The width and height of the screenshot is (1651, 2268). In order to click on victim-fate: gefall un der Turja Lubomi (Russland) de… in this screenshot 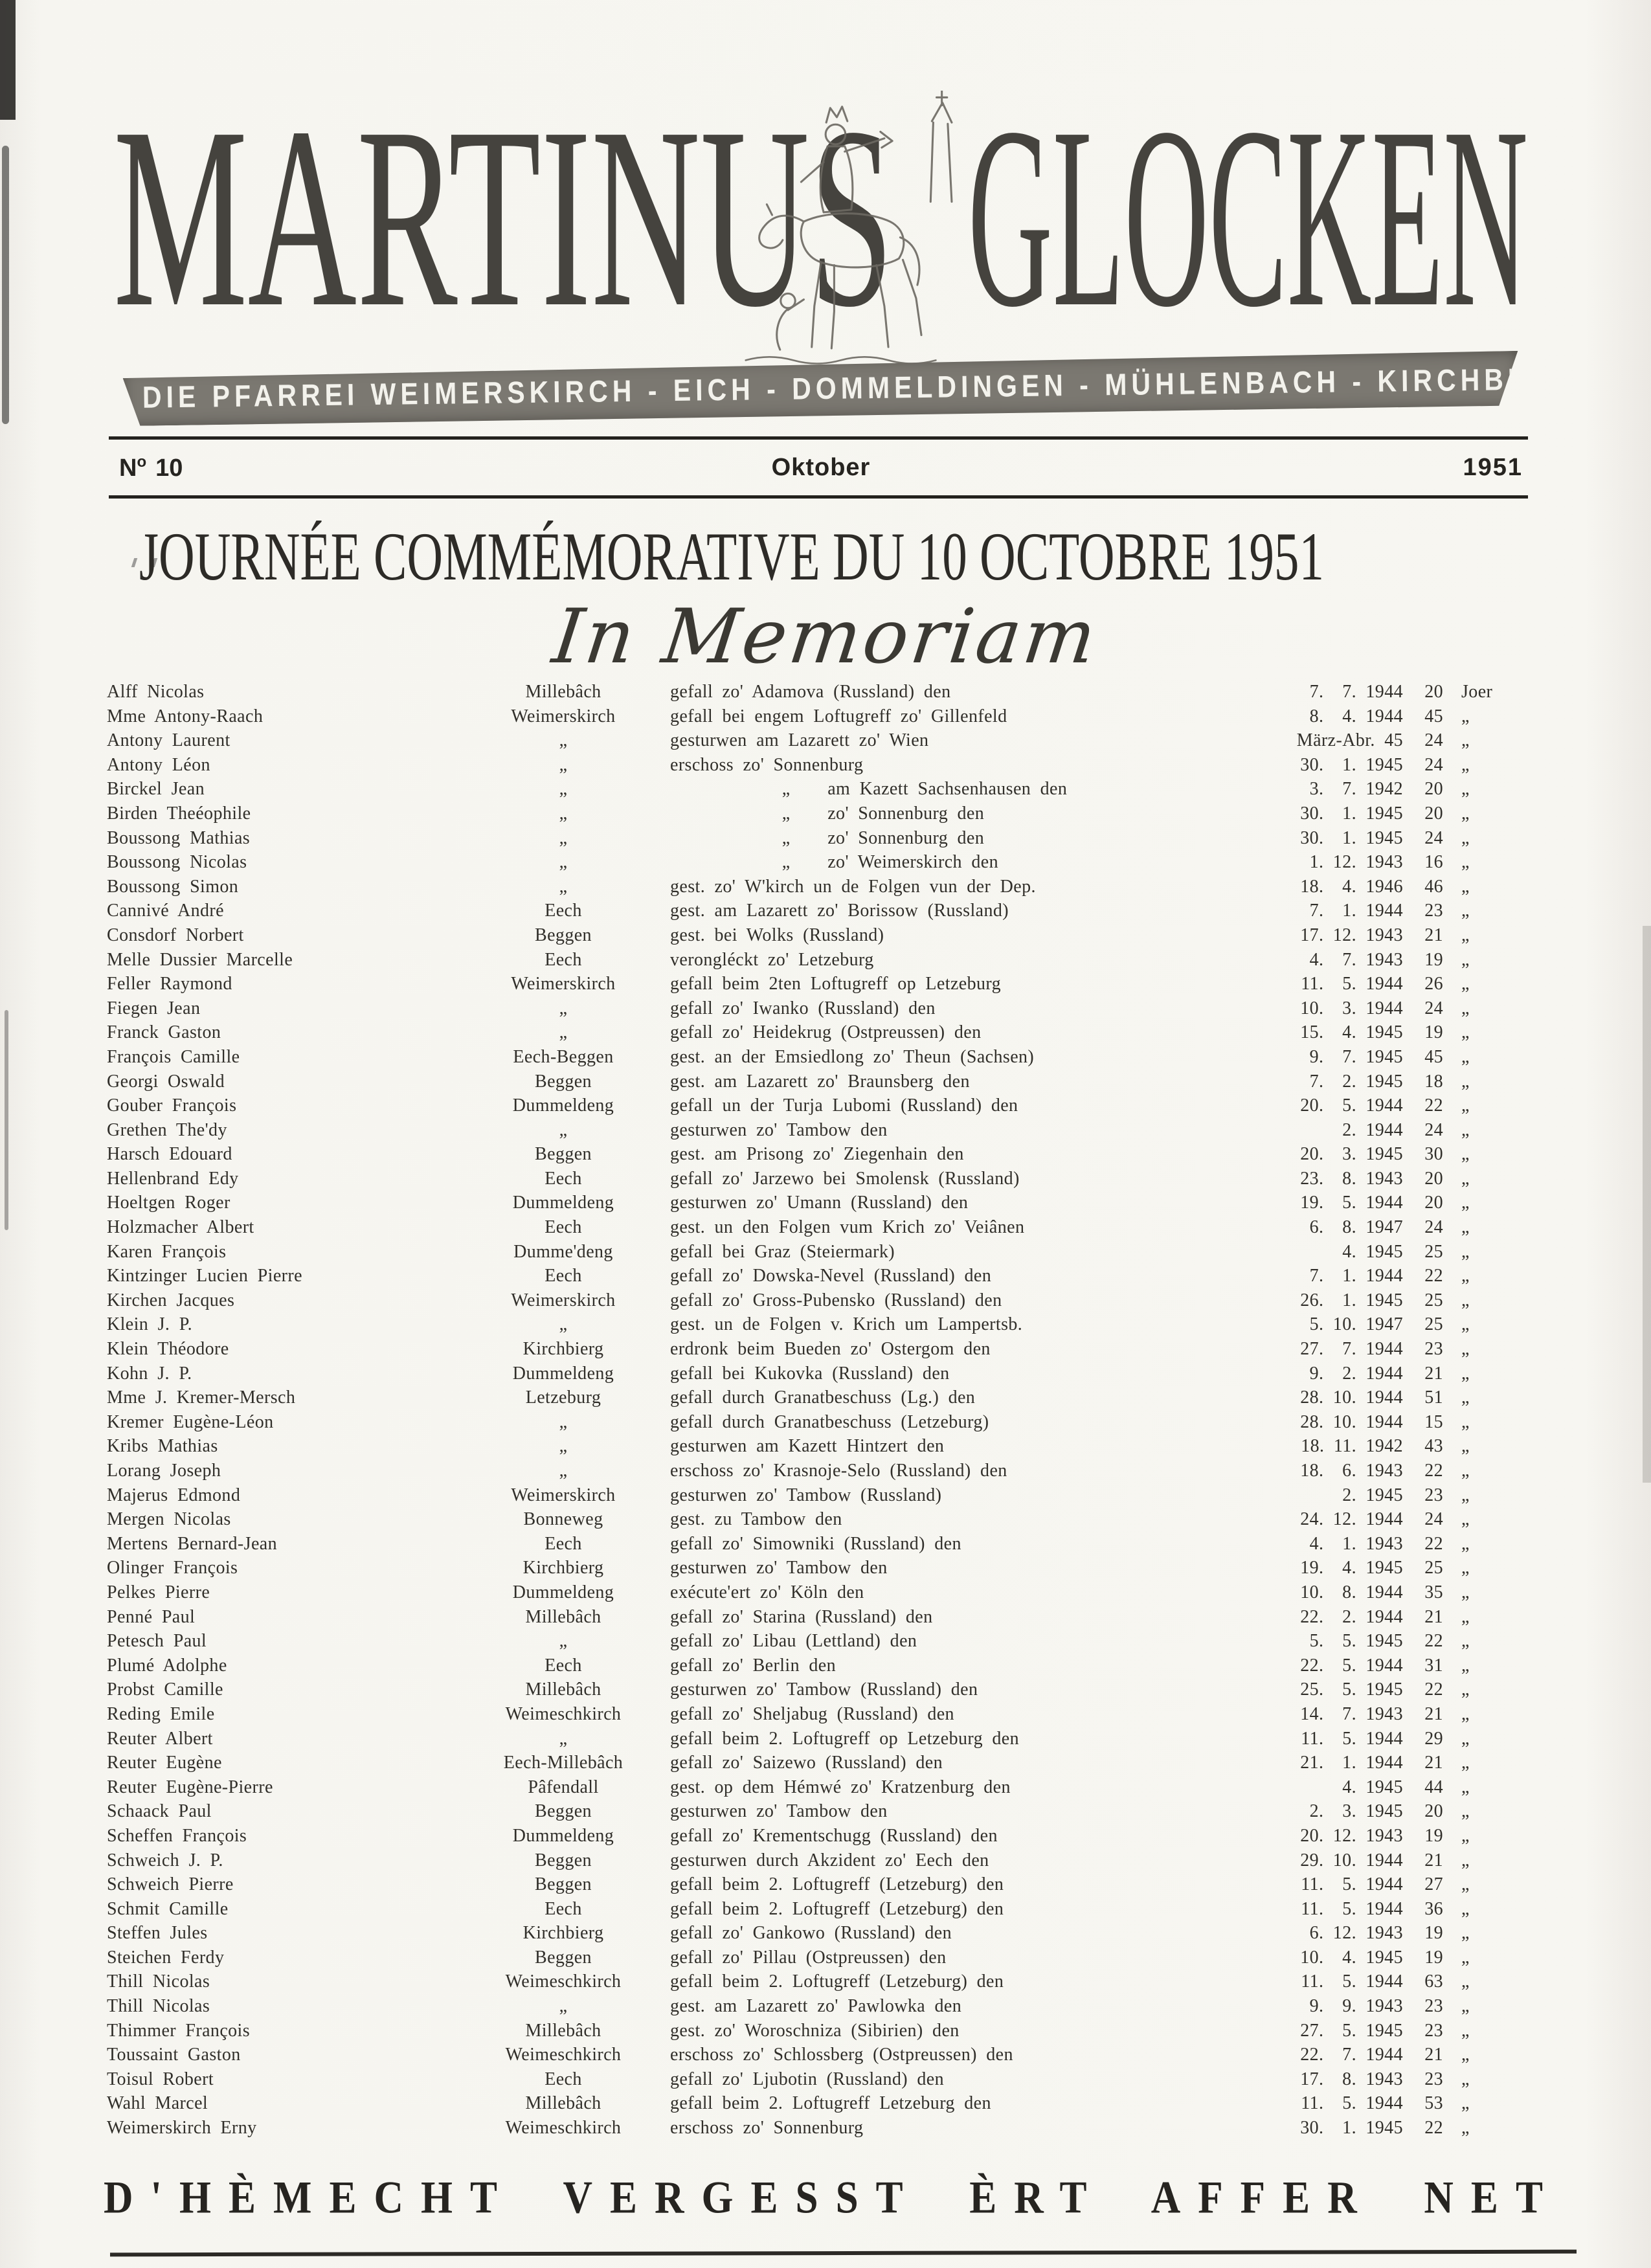, I will do `click(844, 1105)`.